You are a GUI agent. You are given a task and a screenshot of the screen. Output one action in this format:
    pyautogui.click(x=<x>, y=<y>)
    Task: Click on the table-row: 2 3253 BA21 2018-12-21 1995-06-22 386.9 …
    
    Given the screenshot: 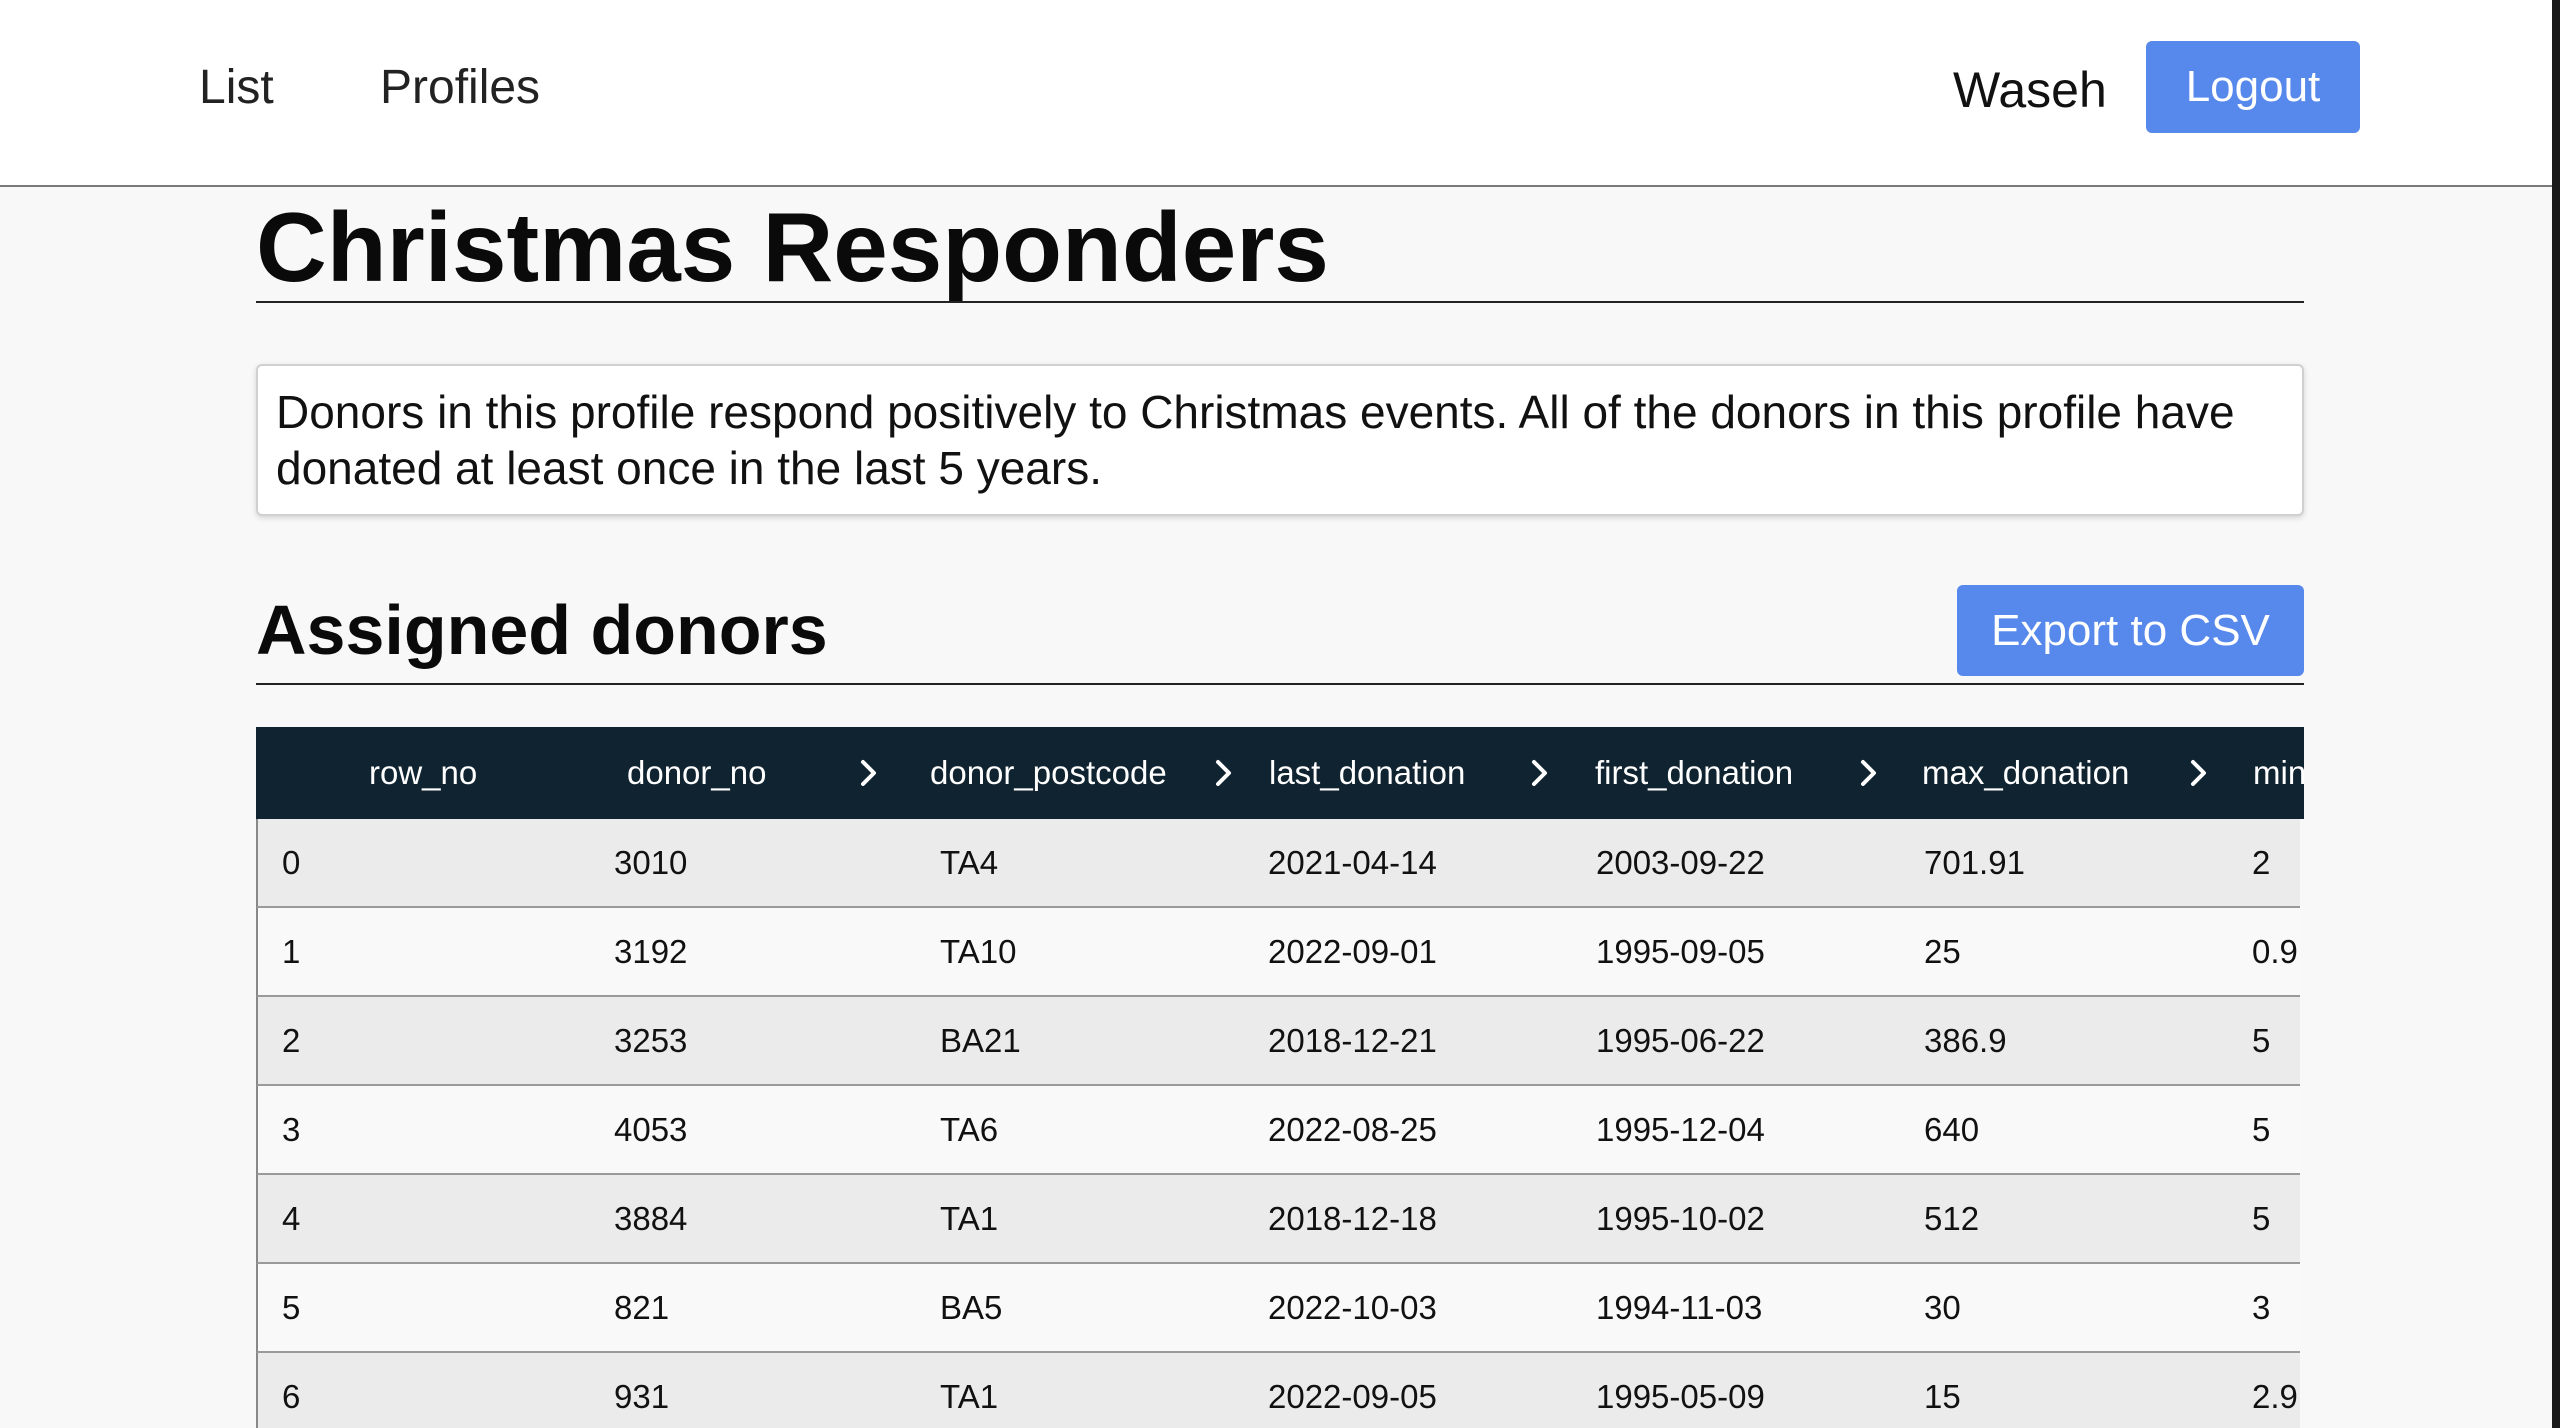 What is the action you would take?
    pyautogui.click(x=1278, y=1041)
    